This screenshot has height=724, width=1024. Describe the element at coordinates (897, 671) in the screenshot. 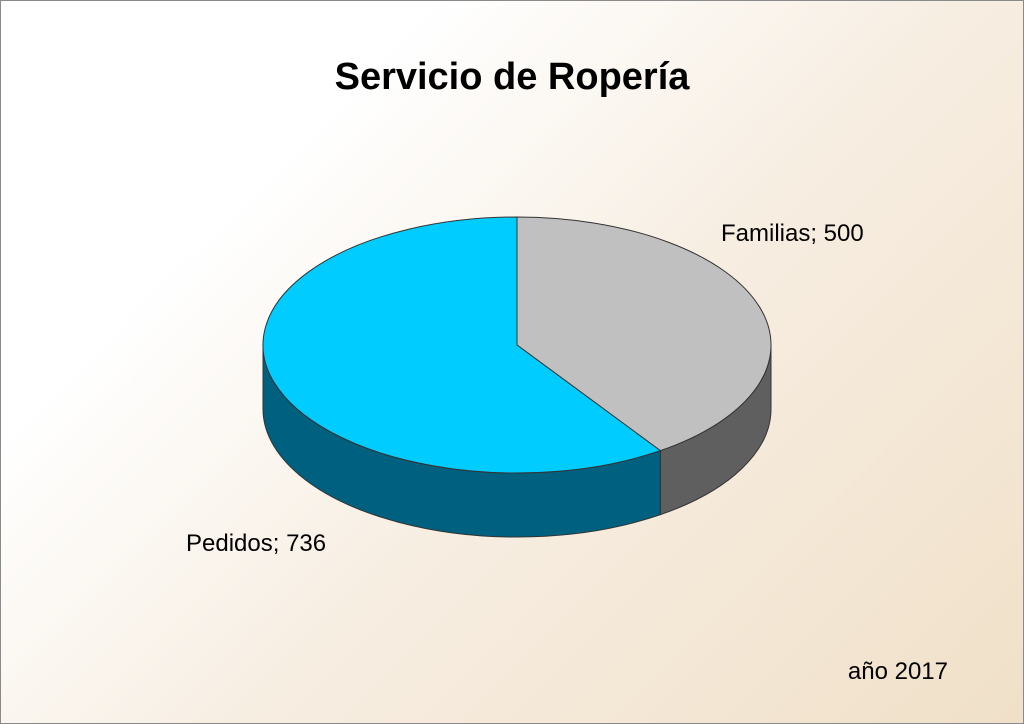

I see `footnote: año 2017` at that location.